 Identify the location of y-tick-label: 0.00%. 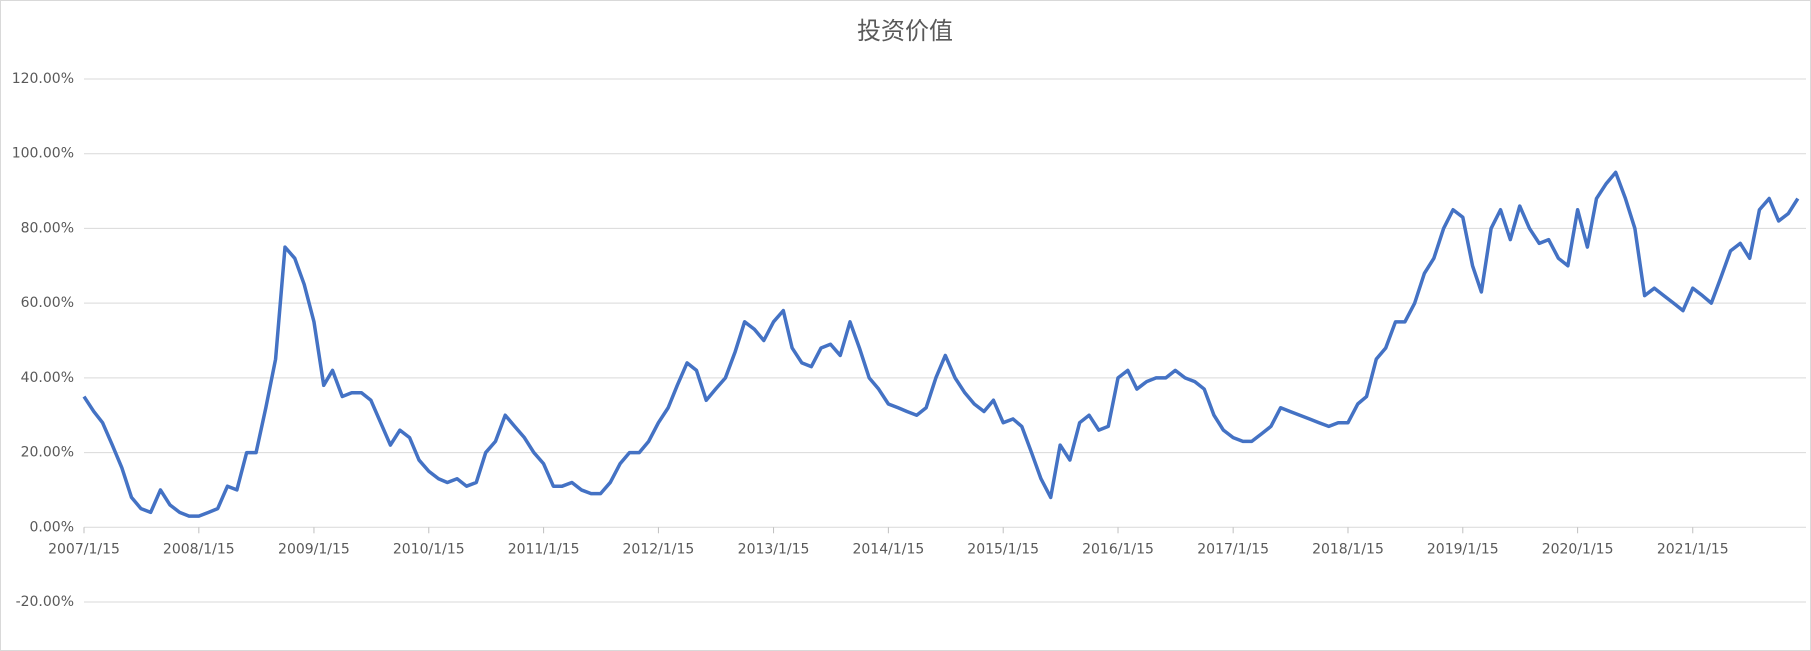
(52, 527).